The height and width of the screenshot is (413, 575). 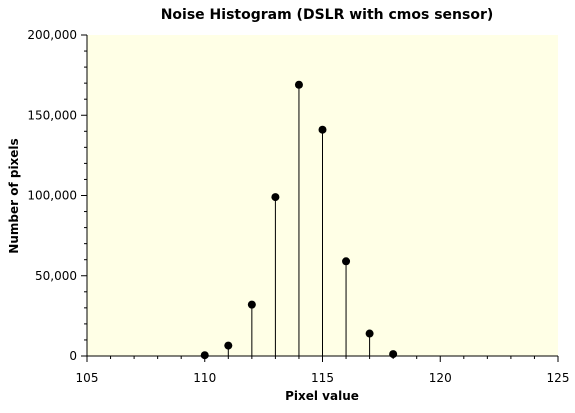 What do you see at coordinates (52, 115) in the screenshot?
I see `y-tick-label: 150,000` at bounding box center [52, 115].